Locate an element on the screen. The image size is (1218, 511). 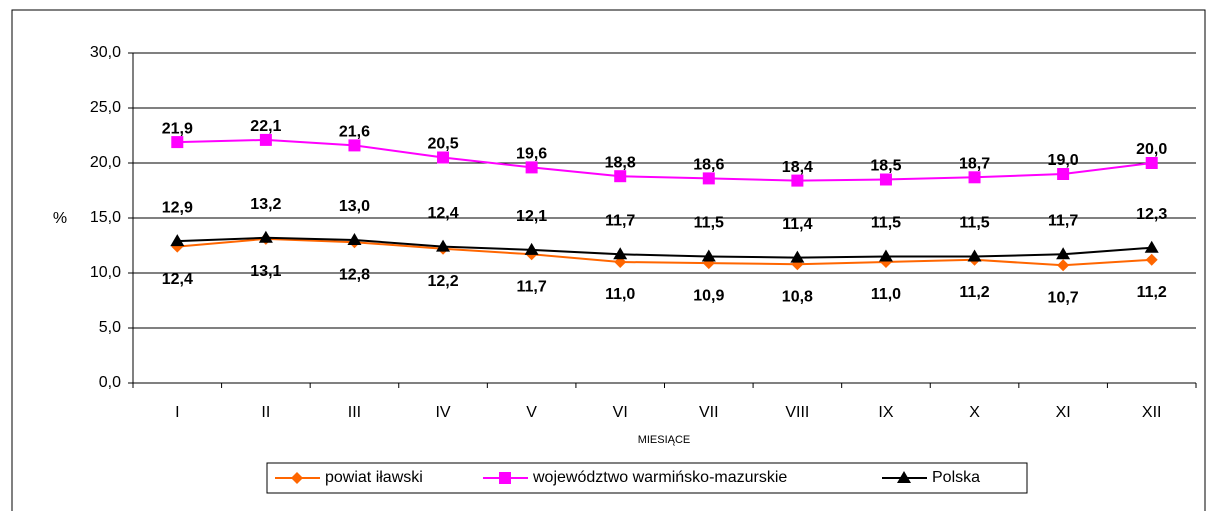
data-label: 18,4 is located at coordinates (797, 167).